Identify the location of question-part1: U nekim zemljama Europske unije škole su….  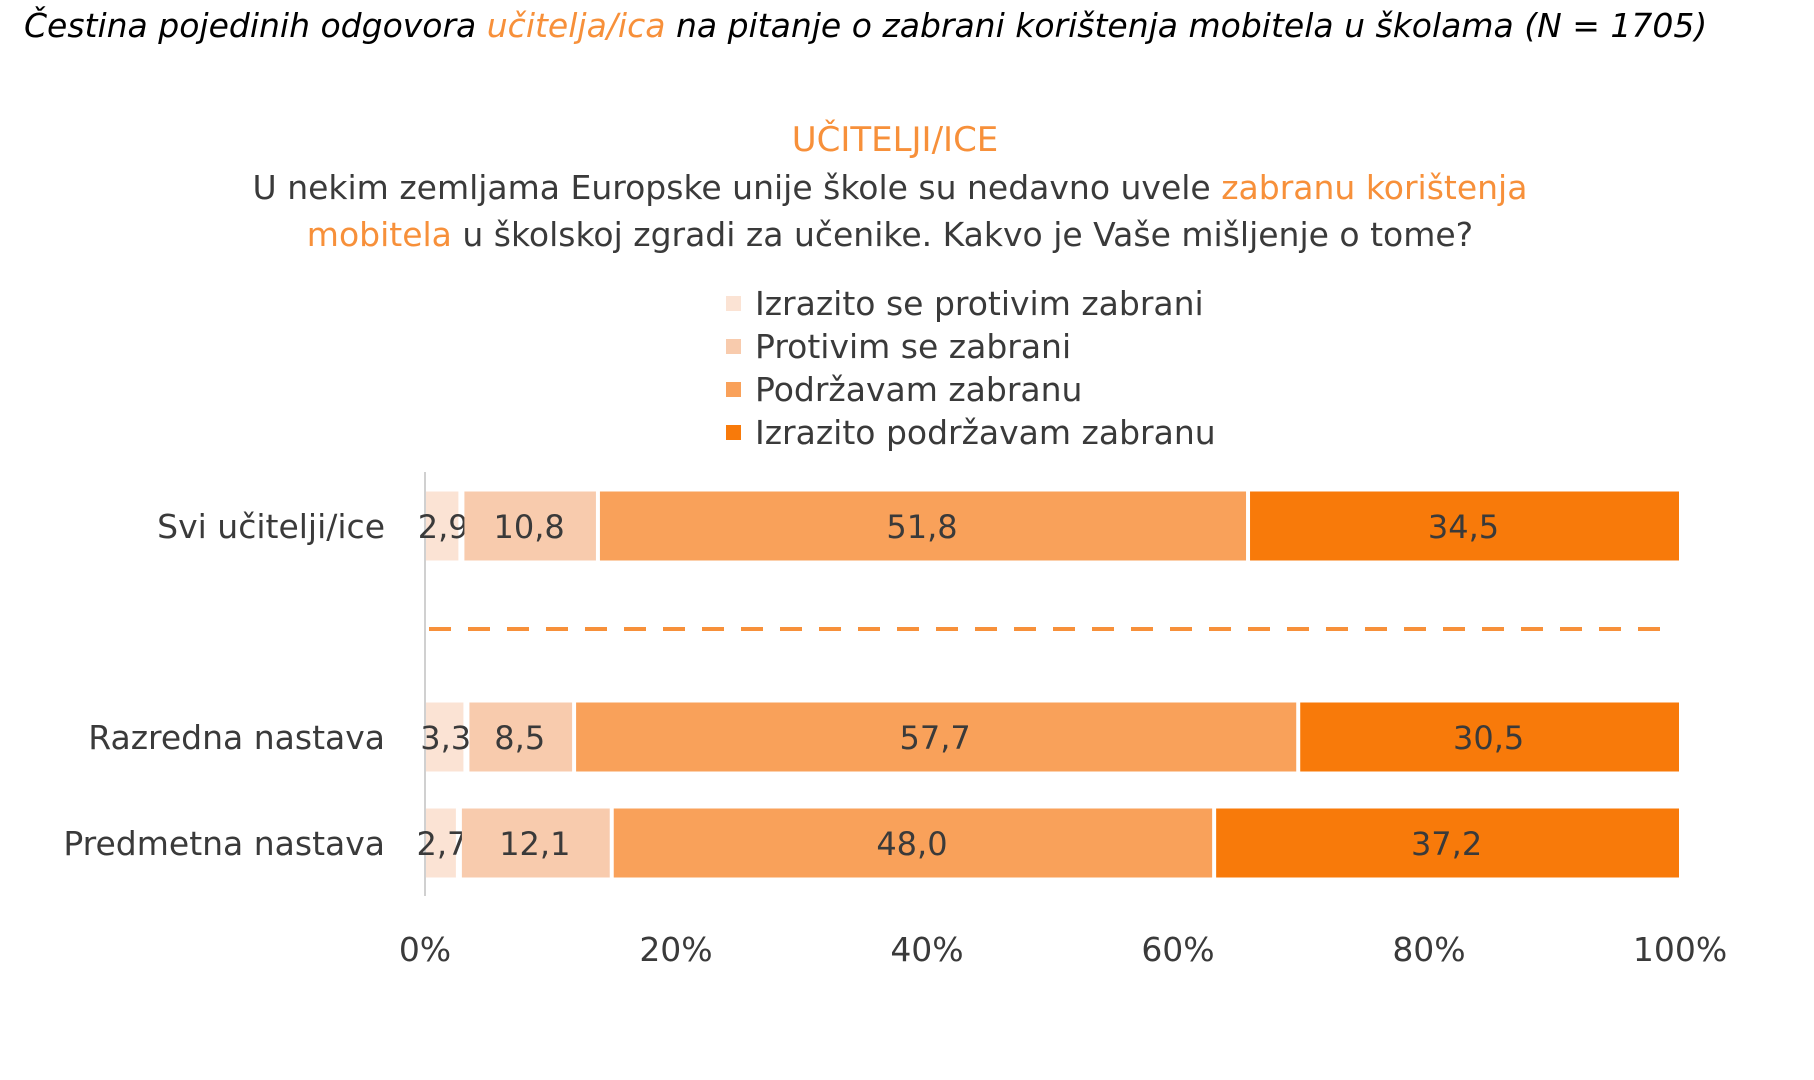
(737, 187).